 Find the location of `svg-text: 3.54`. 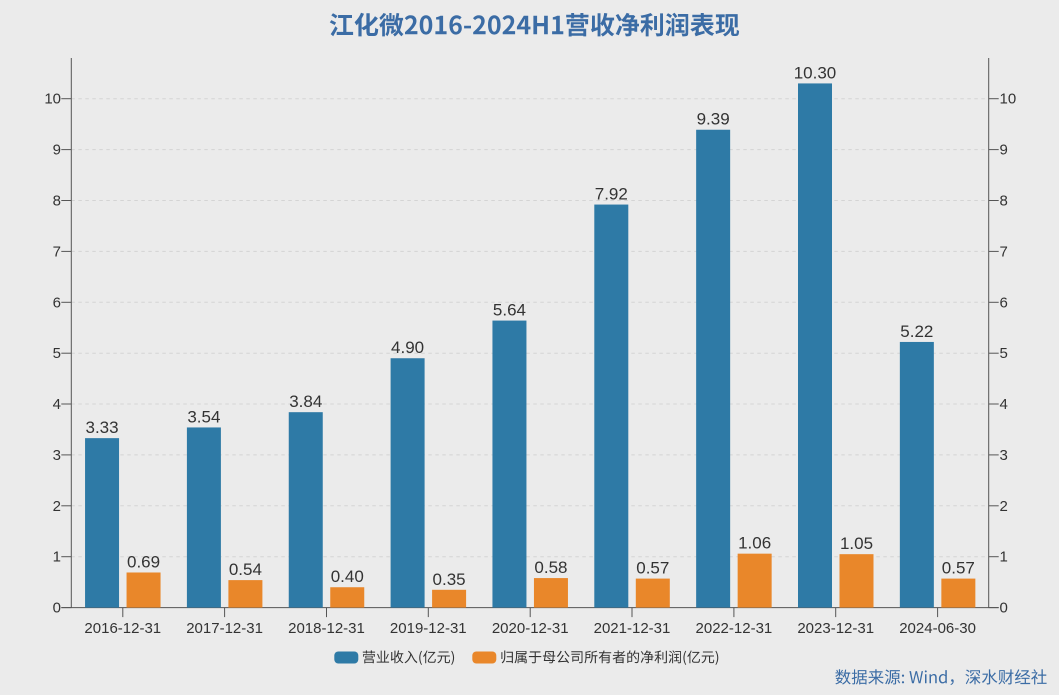

svg-text: 3.54 is located at coordinates (203, 416).